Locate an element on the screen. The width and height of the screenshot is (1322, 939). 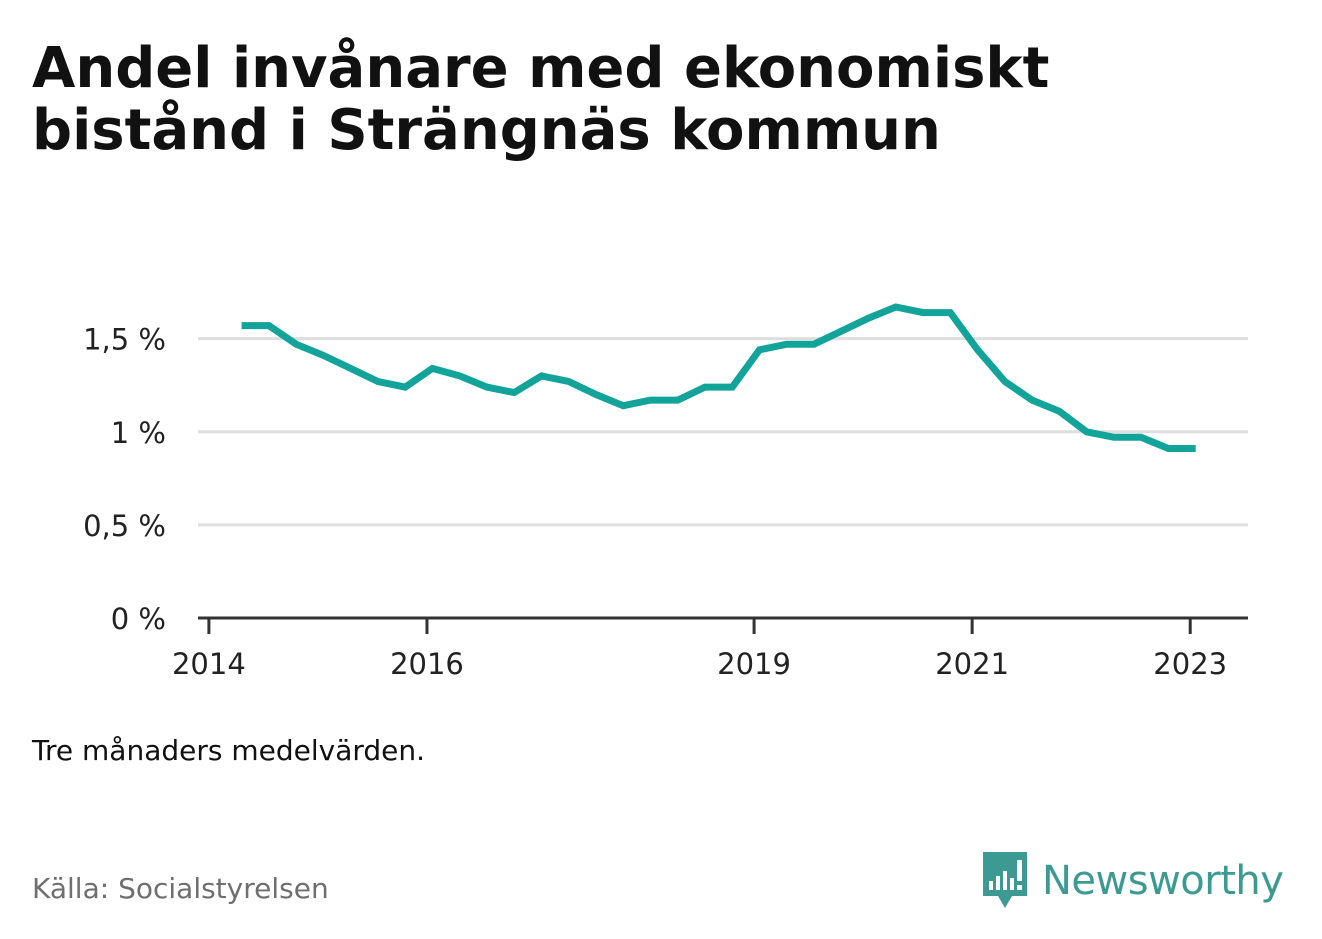
series-layer is located at coordinates (718, 377).